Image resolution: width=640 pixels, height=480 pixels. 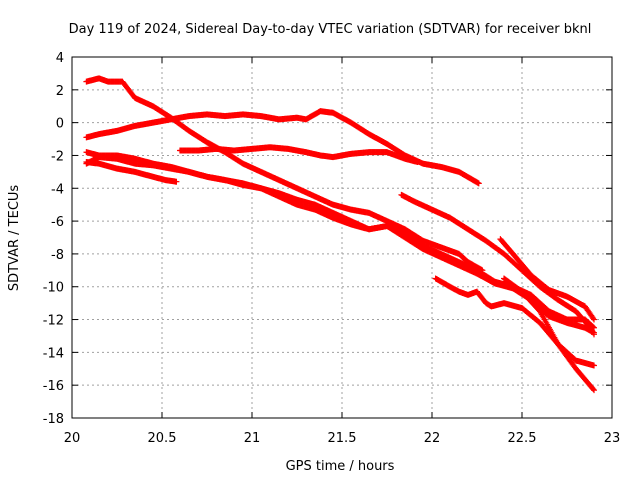 I want to click on x-axis-label: GPS time / hours, so click(x=340, y=466).